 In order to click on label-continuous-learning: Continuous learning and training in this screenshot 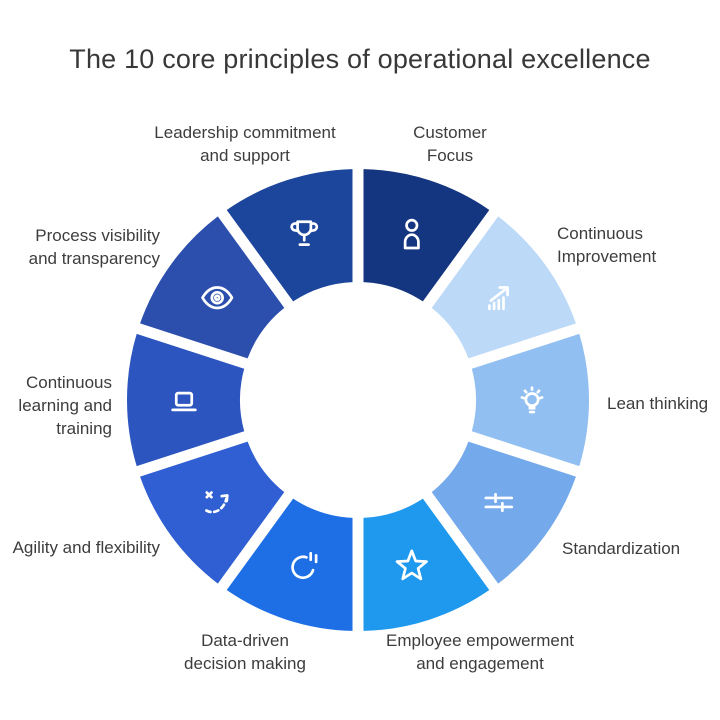, I will do `click(65, 405)`.